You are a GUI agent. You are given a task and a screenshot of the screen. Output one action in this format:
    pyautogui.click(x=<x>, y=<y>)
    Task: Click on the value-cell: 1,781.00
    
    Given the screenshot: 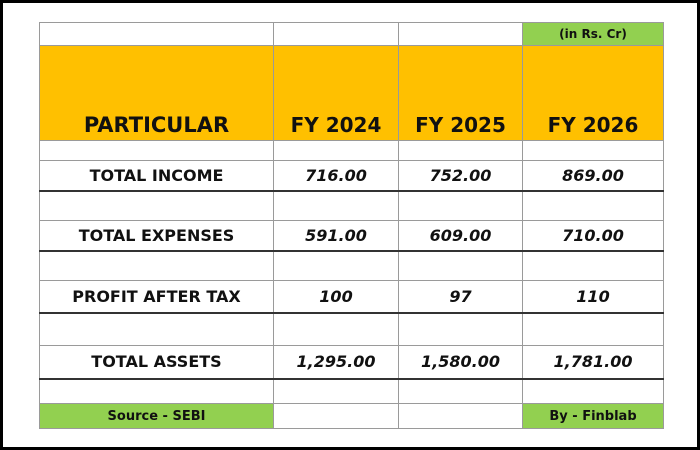 What is the action you would take?
    pyautogui.click(x=593, y=362)
    